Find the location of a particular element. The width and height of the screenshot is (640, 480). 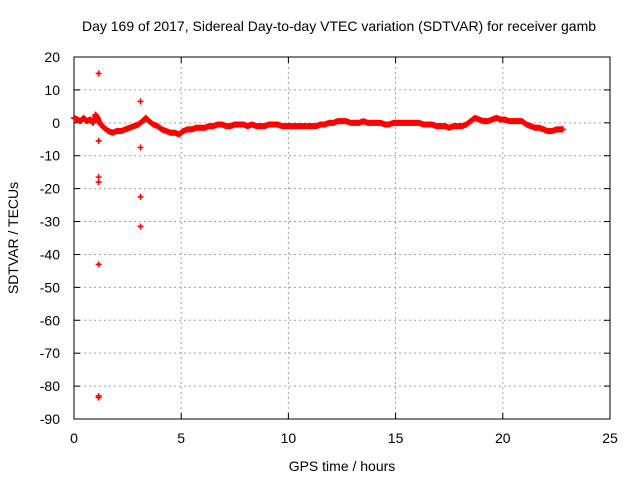

x-tick-label: 5 is located at coordinates (181, 438).